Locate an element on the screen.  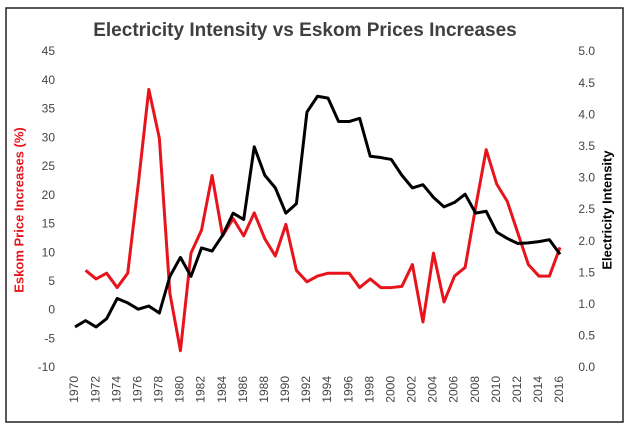
x-tick-label: 1976 is located at coordinates (137, 389).